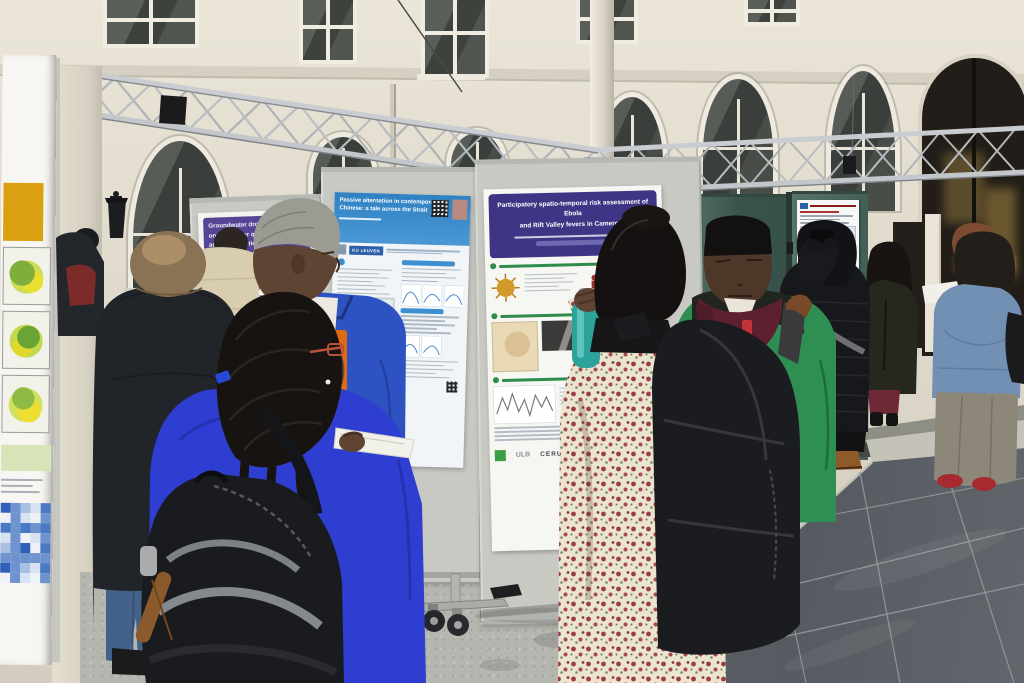 The width and height of the screenshot is (1024, 683). Describe the element at coordinates (626, 79) in the screenshot. I see `cables` at that location.